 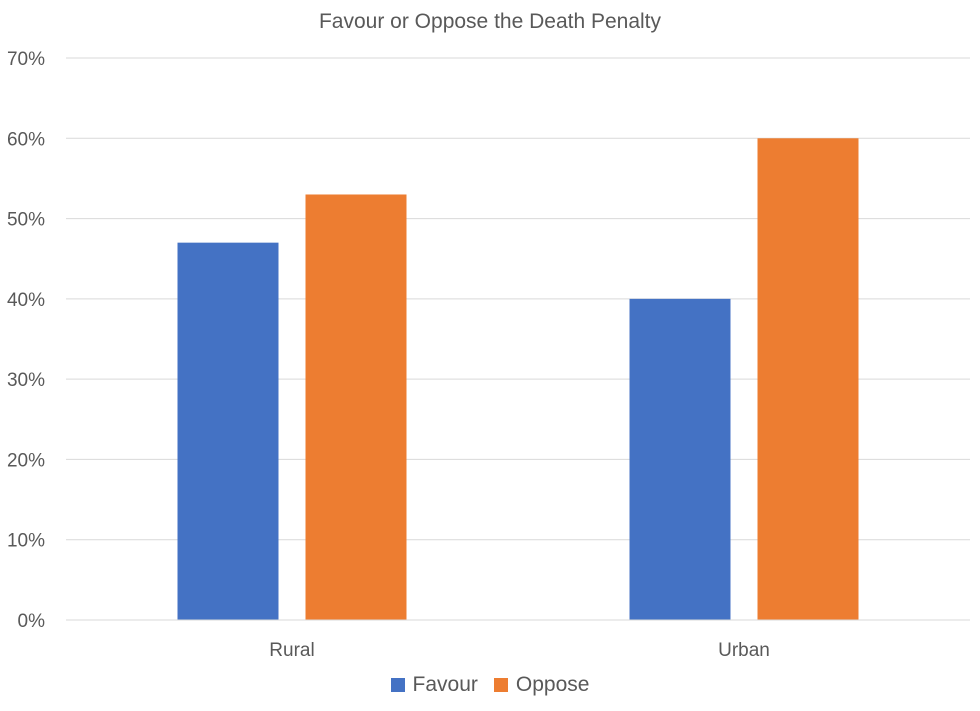 I want to click on legend-item-favour: Favour, so click(x=434, y=685).